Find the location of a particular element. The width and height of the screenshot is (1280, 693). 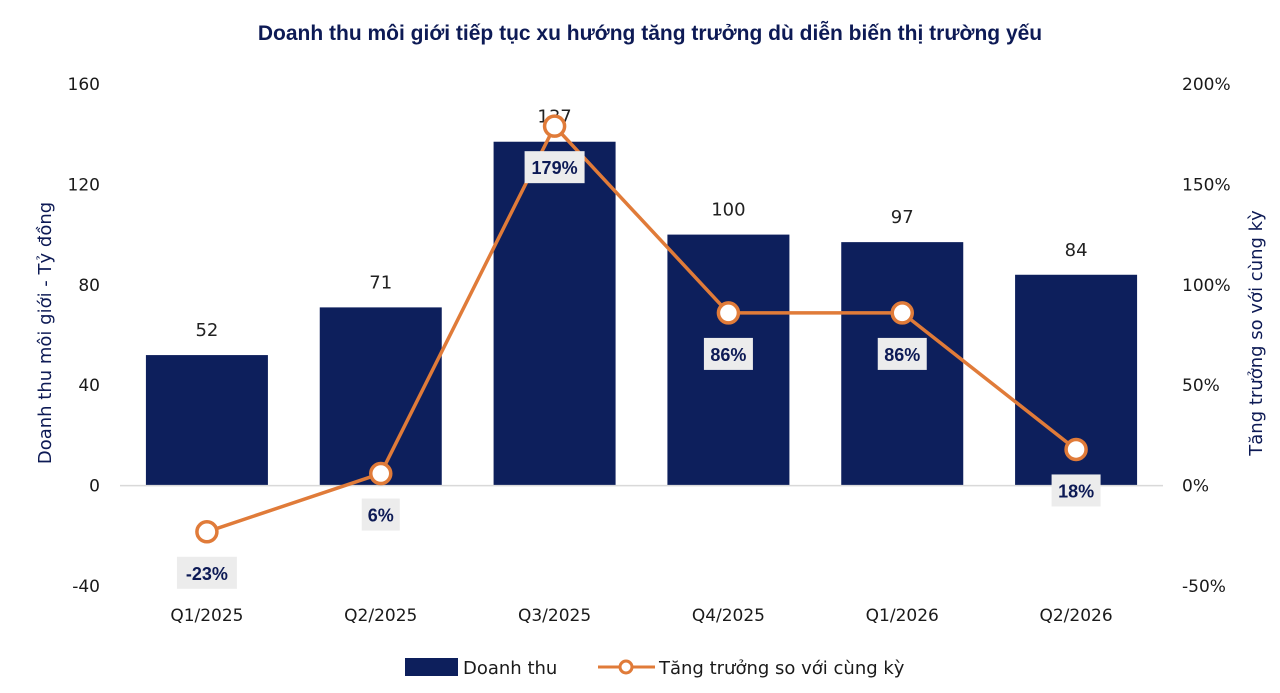

growth-value-label: 18% is located at coordinates (1076, 491).